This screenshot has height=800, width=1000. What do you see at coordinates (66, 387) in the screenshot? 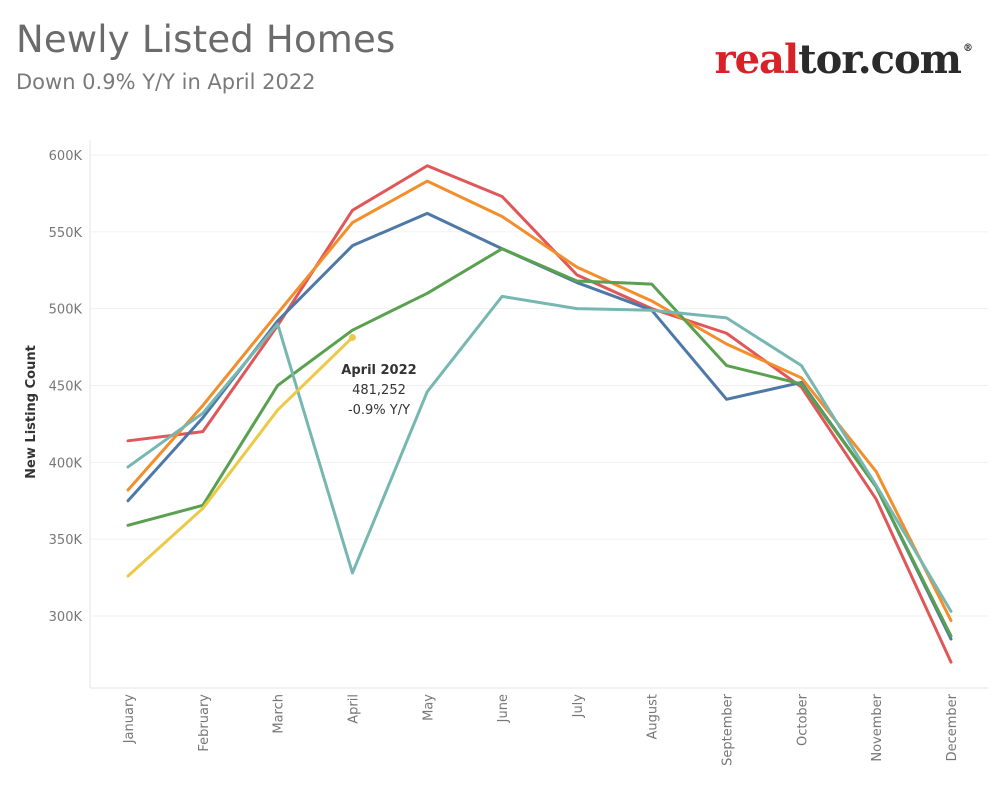
I see `y-tick-label: 450K` at bounding box center [66, 387].